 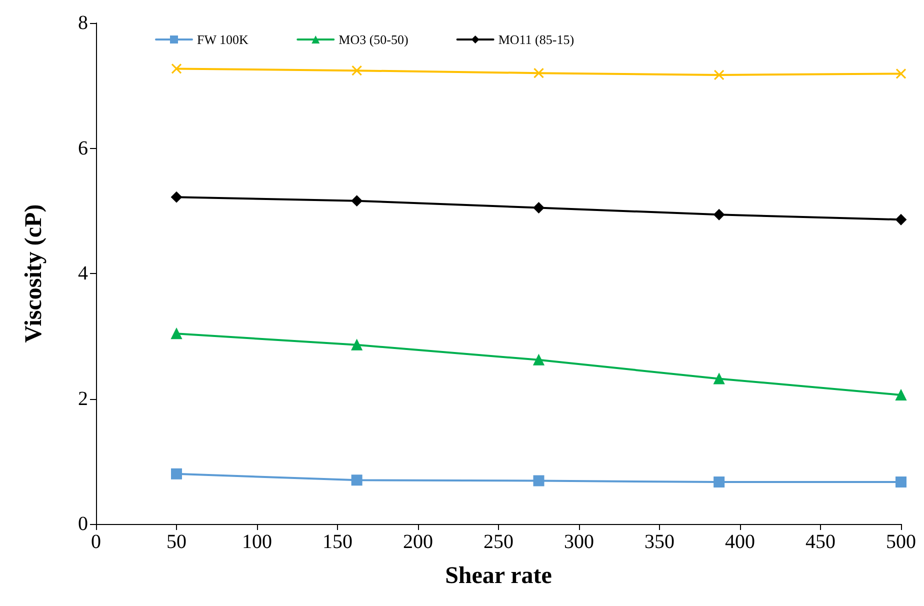 What do you see at coordinates (83, 273) in the screenshot?
I see `y-tick-label: 4` at bounding box center [83, 273].